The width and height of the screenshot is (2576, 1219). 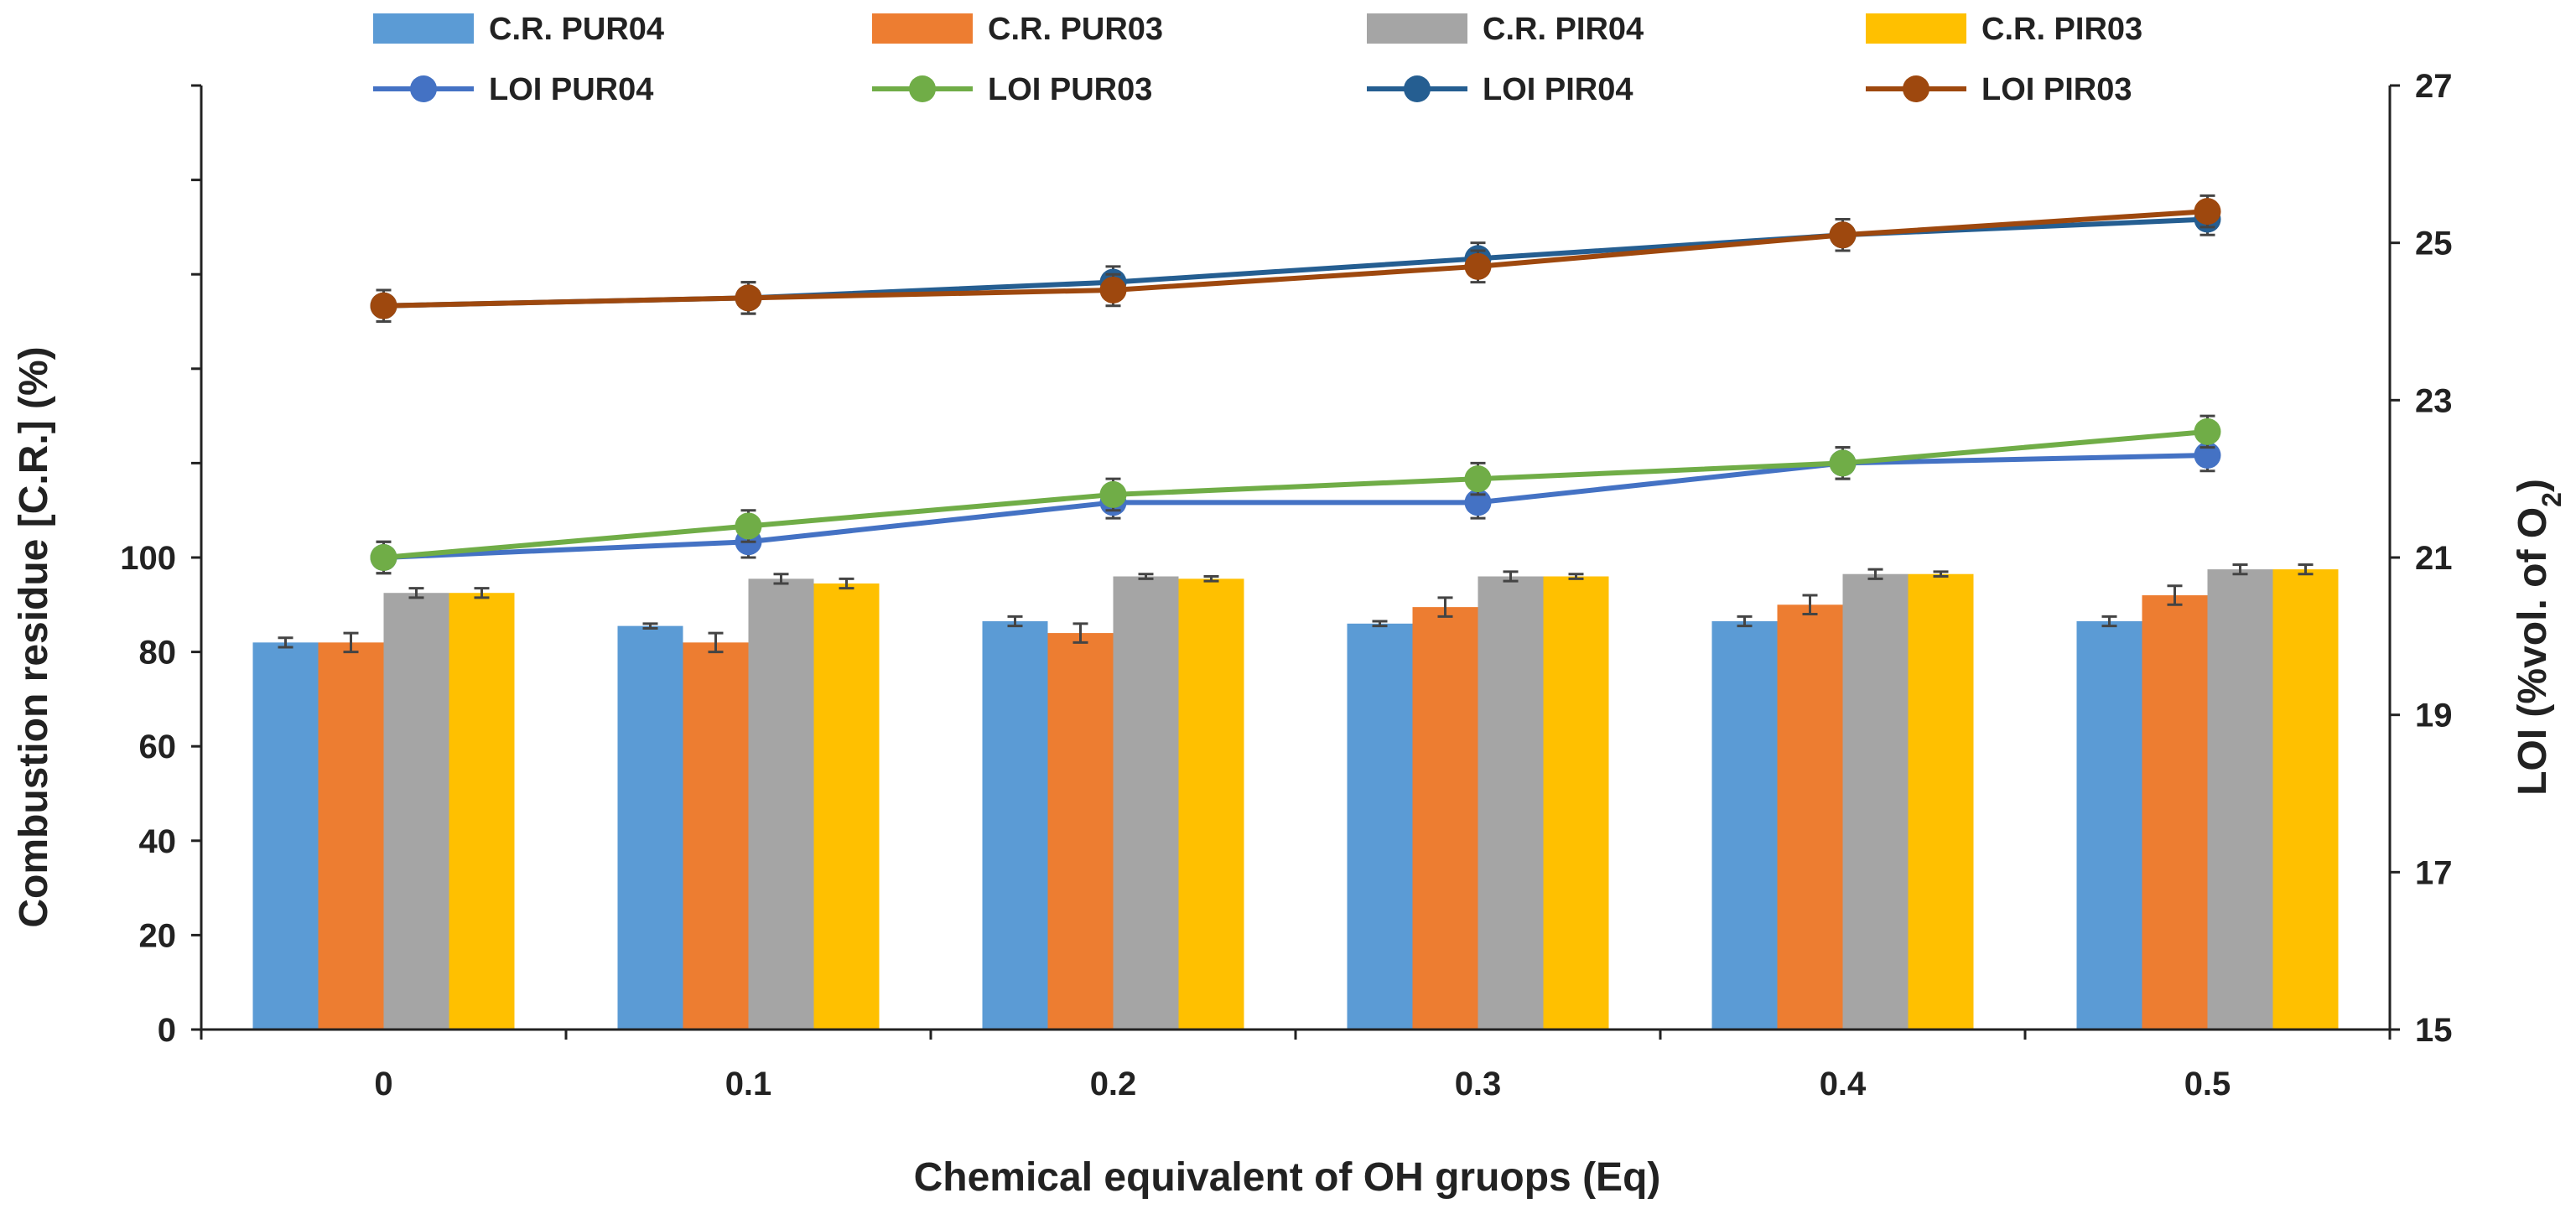 What do you see at coordinates (158, 747) in the screenshot?
I see `y-left-tick-label: 60` at bounding box center [158, 747].